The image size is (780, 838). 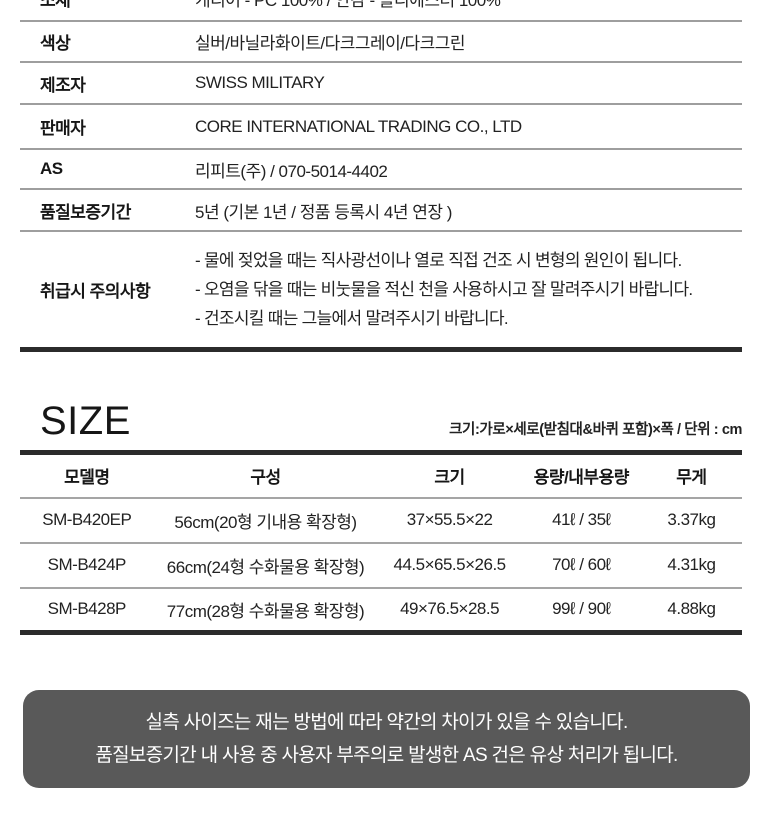 What do you see at coordinates (386, 722) in the screenshot?
I see `notice-line-1: 실측 사이즈는 재는 방법에 따라 약간의 차이가 있을 수 있습니다.` at bounding box center [386, 722].